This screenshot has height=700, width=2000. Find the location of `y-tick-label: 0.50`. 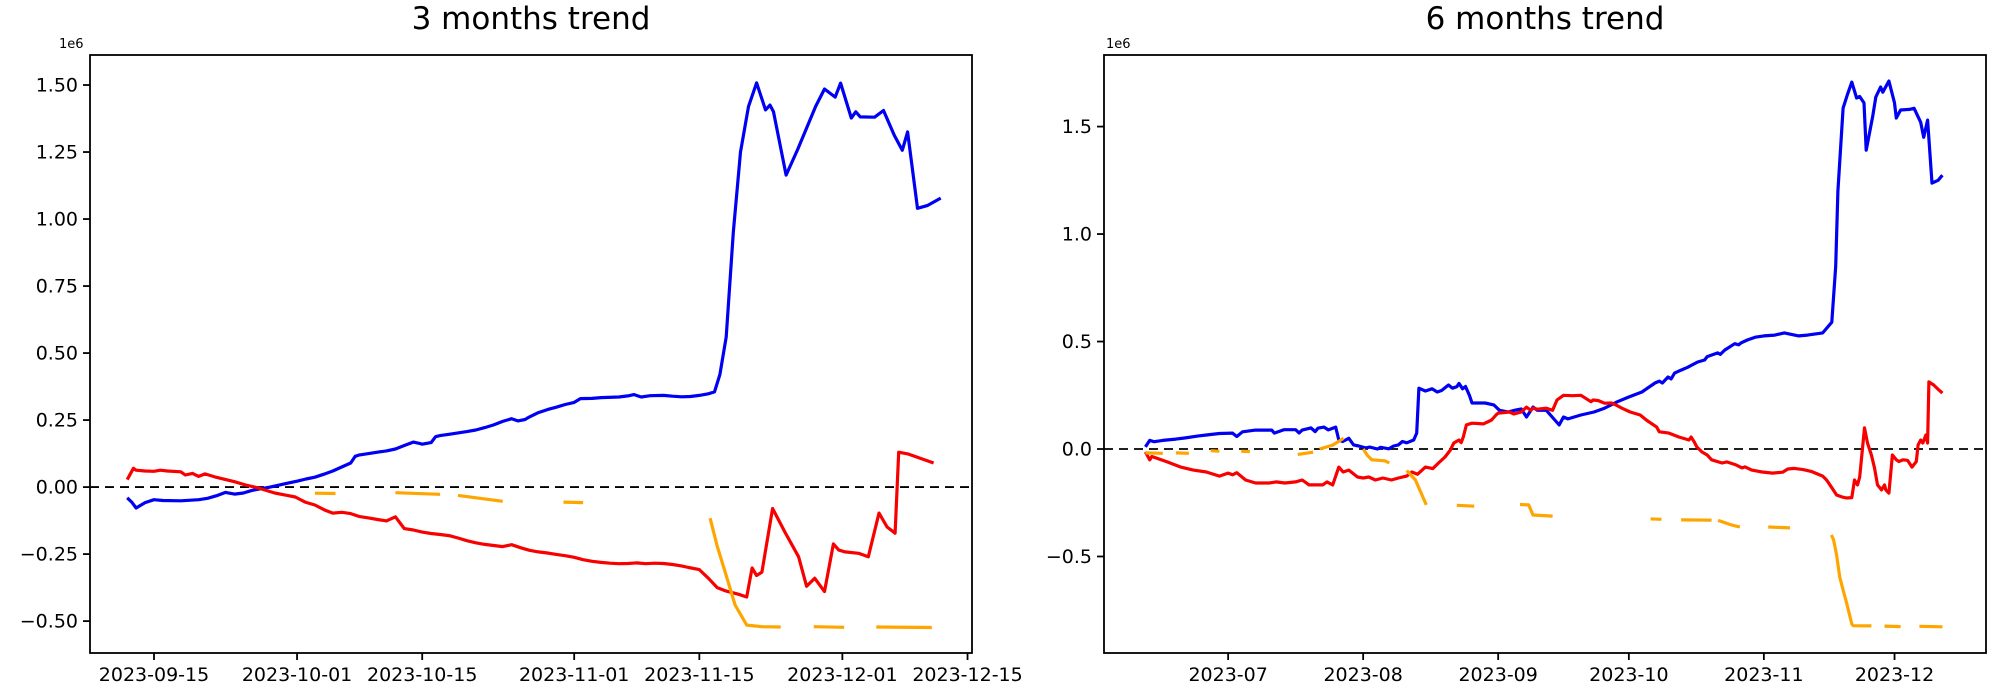

y-tick-label: 0.50 is located at coordinates (57, 354).